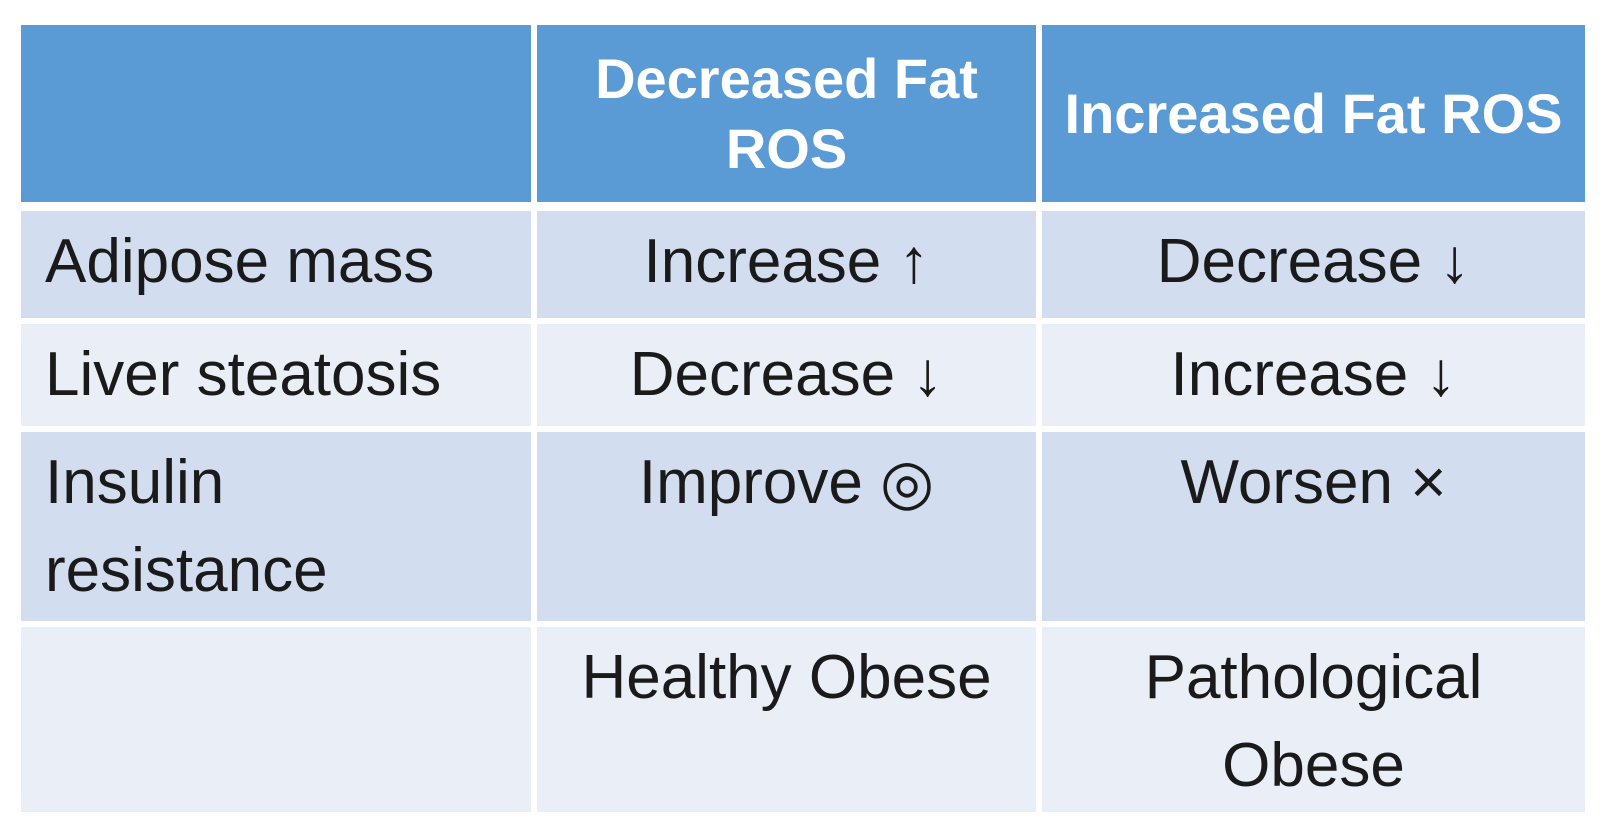  What do you see at coordinates (786, 719) in the screenshot?
I see `cell-summary-healthy-obese: Healthy Obese` at bounding box center [786, 719].